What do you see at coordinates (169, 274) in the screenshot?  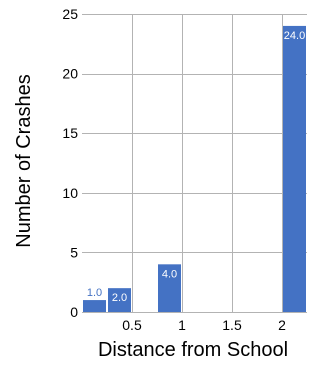 I see `bar-value-label: 4.0` at bounding box center [169, 274].